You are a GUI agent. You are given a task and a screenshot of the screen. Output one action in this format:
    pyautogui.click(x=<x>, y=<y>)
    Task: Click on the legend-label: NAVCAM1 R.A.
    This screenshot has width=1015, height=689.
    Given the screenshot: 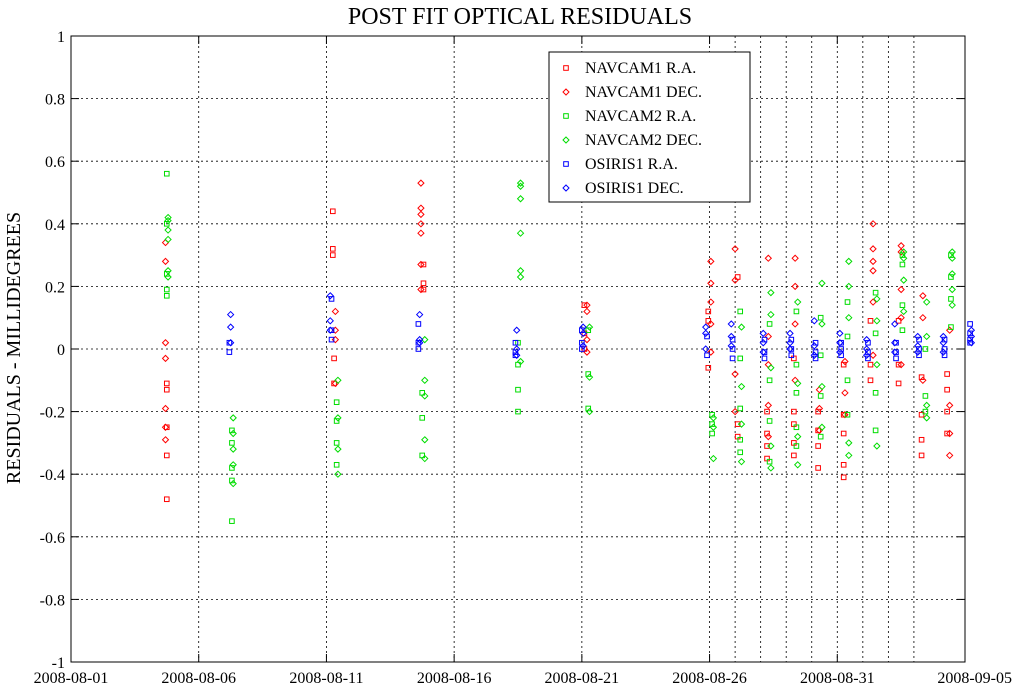 What is the action you would take?
    pyautogui.click(x=640, y=68)
    